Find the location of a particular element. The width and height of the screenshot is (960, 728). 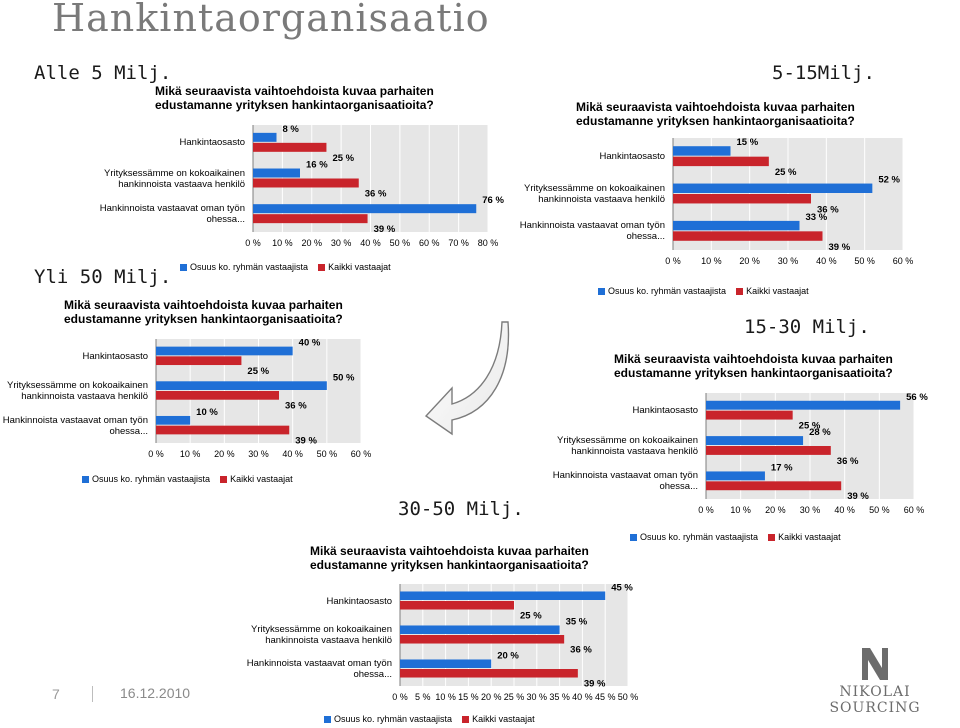

x-tick-label: 25 % is located at coordinates (514, 697).